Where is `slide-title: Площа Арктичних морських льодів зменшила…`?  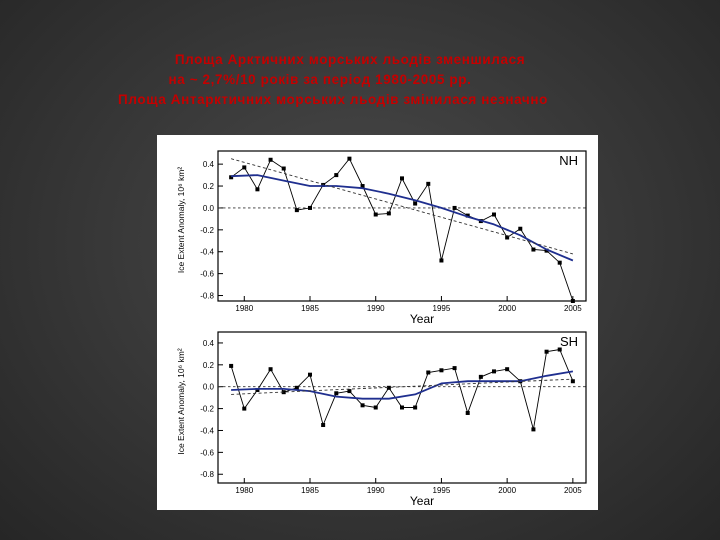 slide-title: Площа Арктичних морських льодів зменшила… is located at coordinates (360, 80).